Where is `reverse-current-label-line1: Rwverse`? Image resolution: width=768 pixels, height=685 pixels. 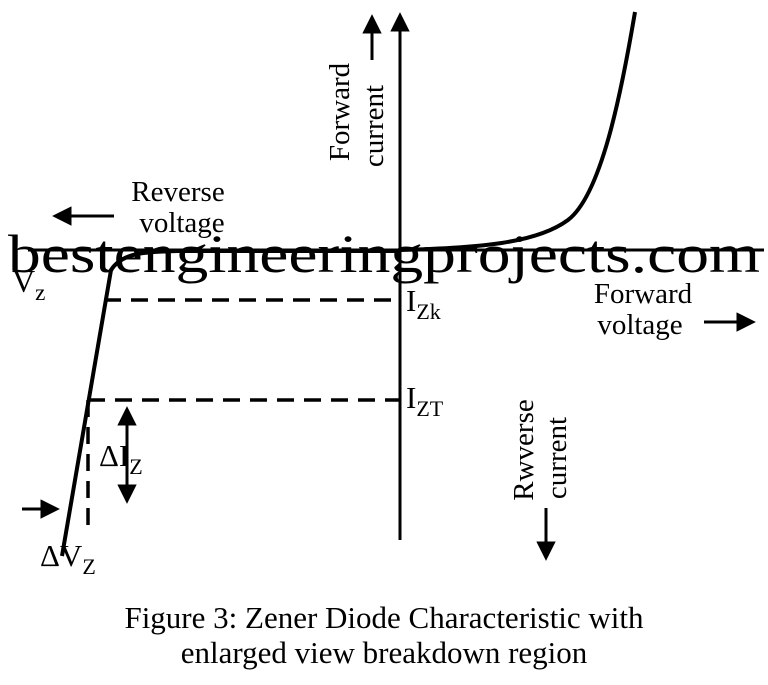 reverse-current-label-line1: Rwverse is located at coordinates (524, 449).